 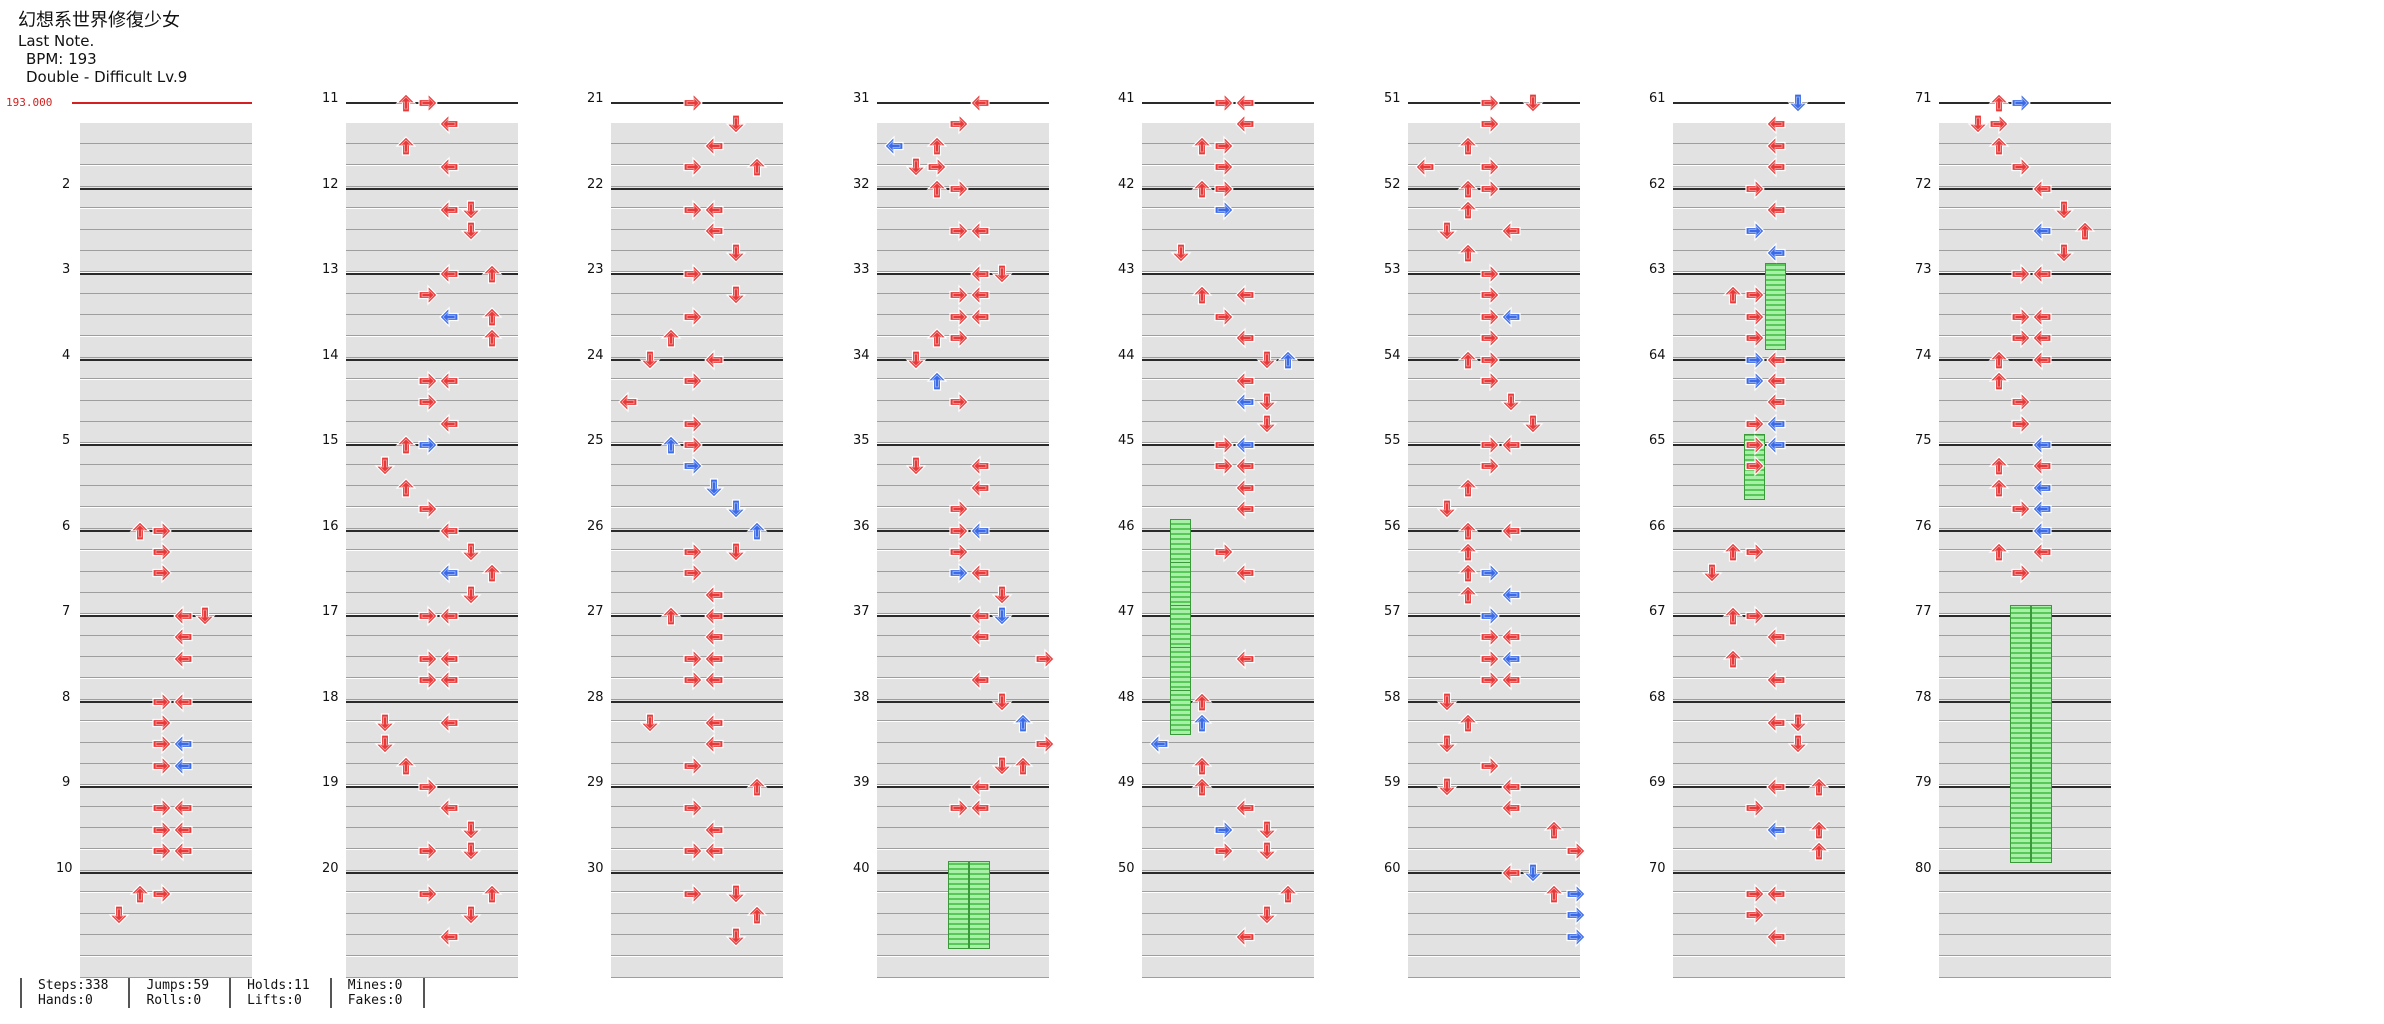 What do you see at coordinates (1923, 611) in the screenshot?
I see `measure-number: 77` at bounding box center [1923, 611].